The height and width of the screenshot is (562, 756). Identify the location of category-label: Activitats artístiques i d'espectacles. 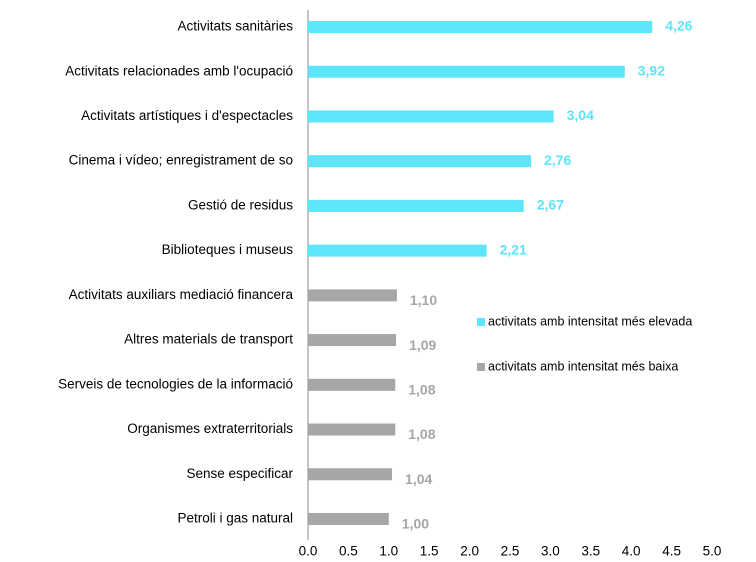
(187, 115).